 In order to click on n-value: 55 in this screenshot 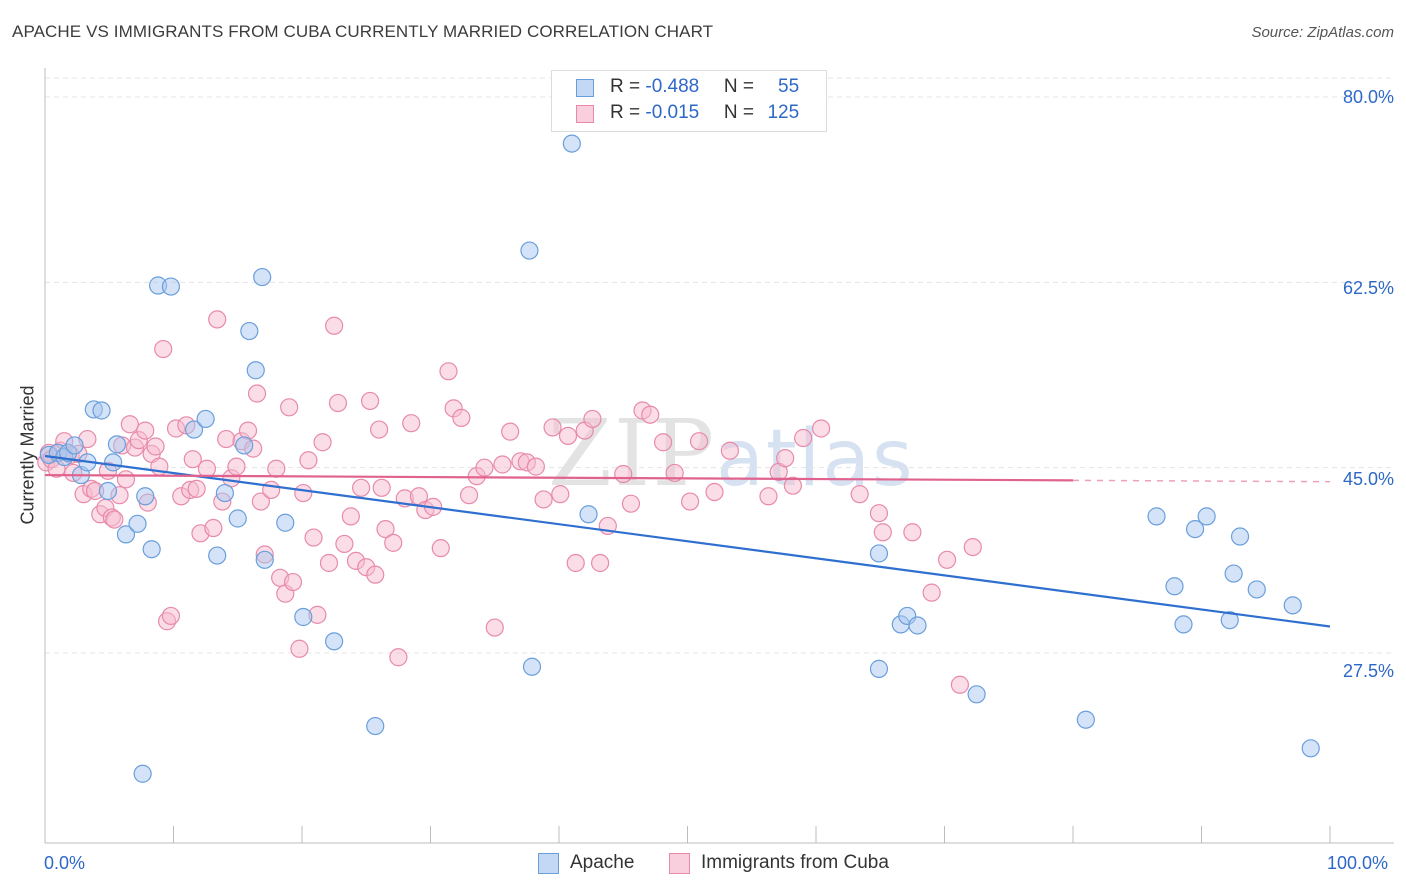, I will do `click(789, 86)`.